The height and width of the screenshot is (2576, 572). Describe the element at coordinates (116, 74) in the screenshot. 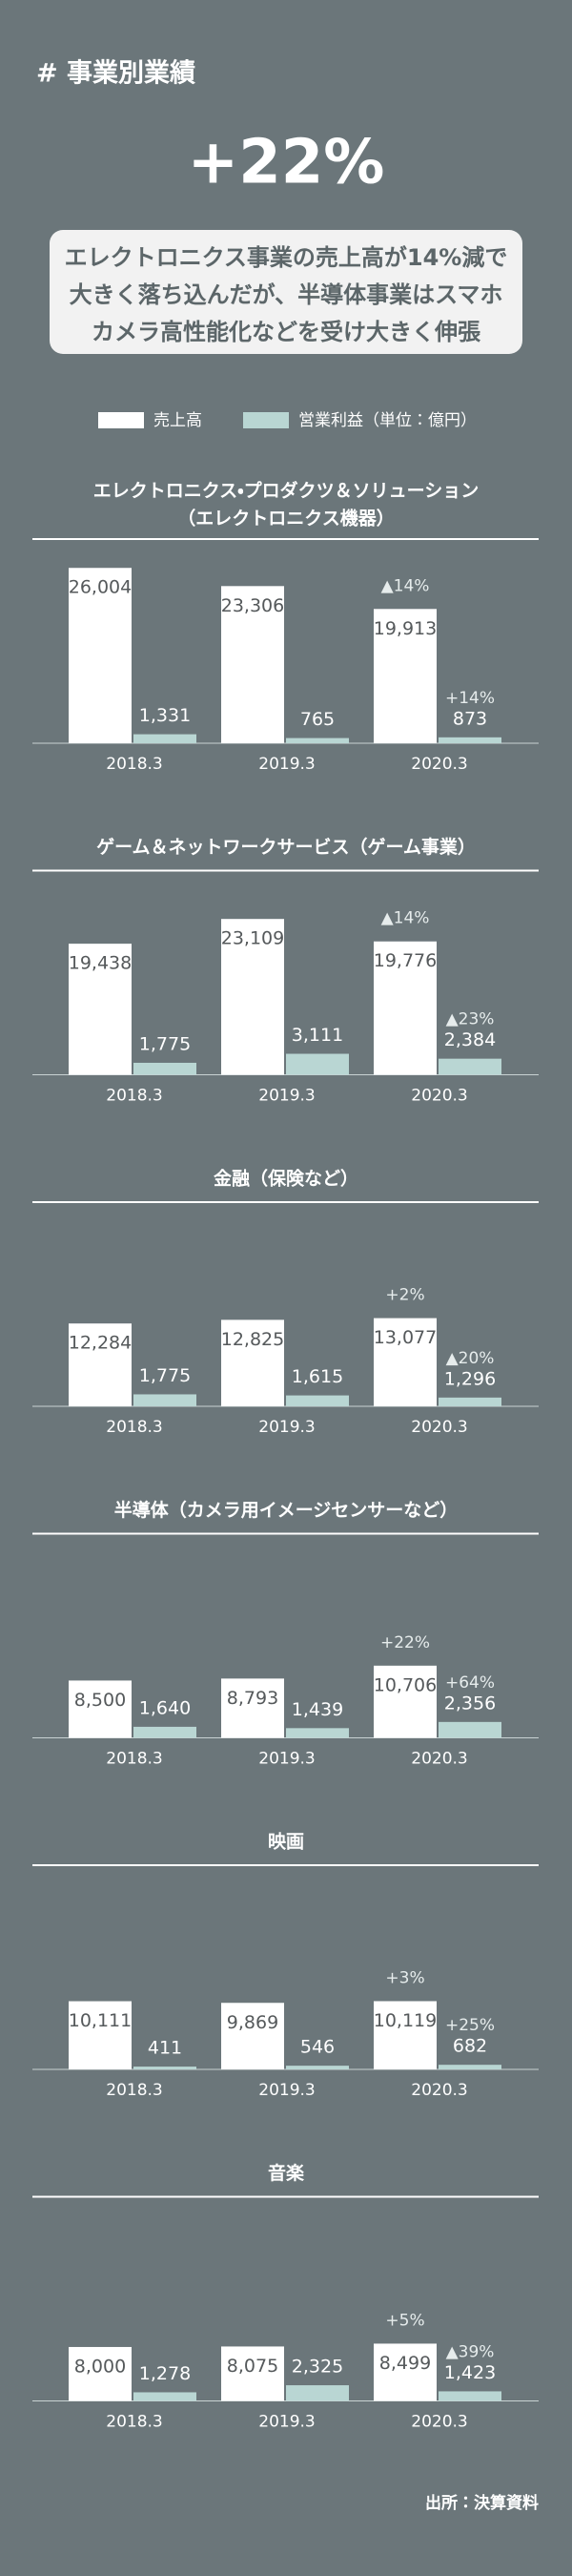

I see `page-title: # 事業別業績` at that location.